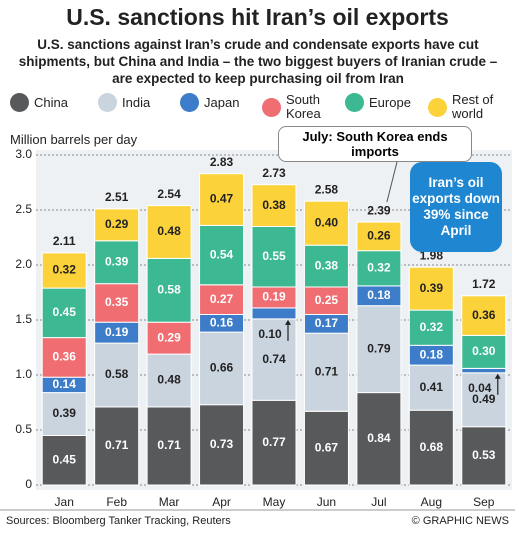  What do you see at coordinates (23, 429) in the screenshot?
I see `y-tick-label: 0.5` at bounding box center [23, 429].